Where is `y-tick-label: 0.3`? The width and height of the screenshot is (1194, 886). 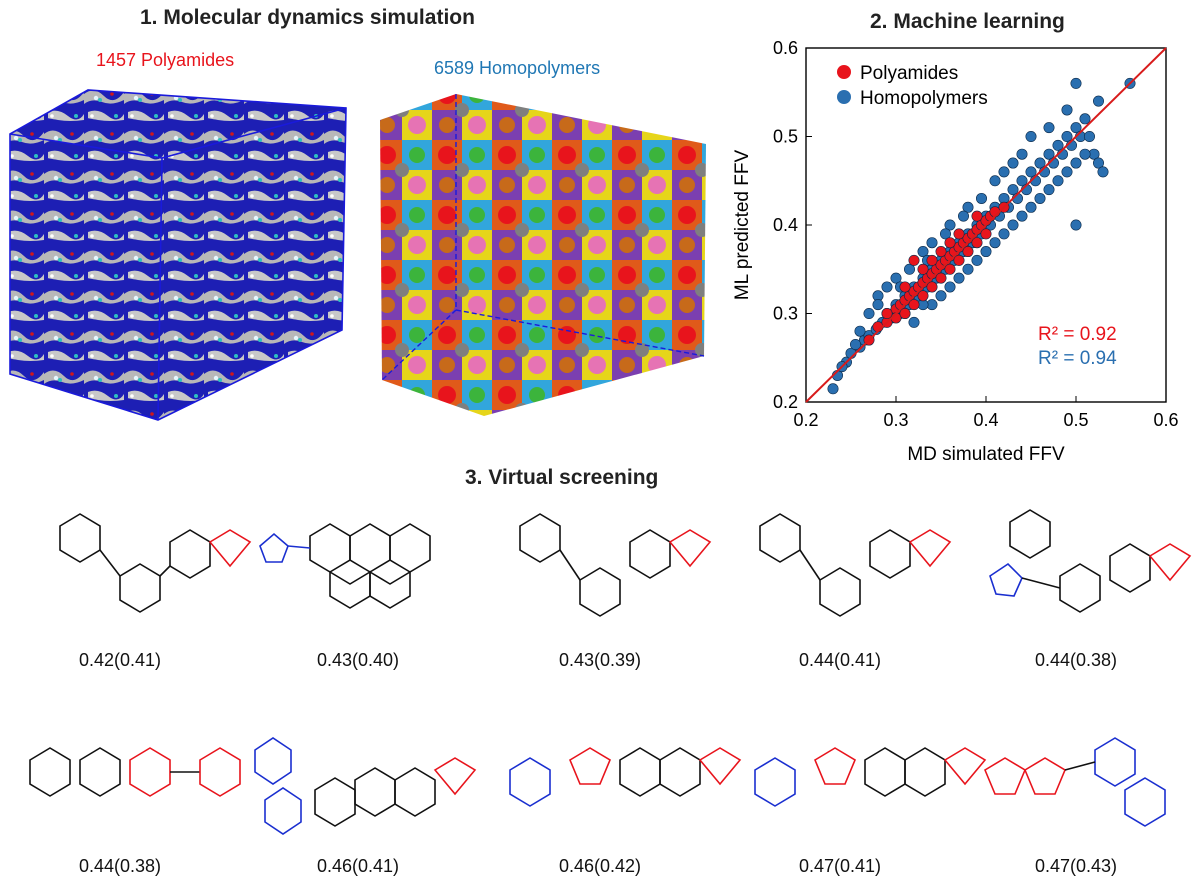 y-tick-label: 0.3 is located at coordinates (785, 314).